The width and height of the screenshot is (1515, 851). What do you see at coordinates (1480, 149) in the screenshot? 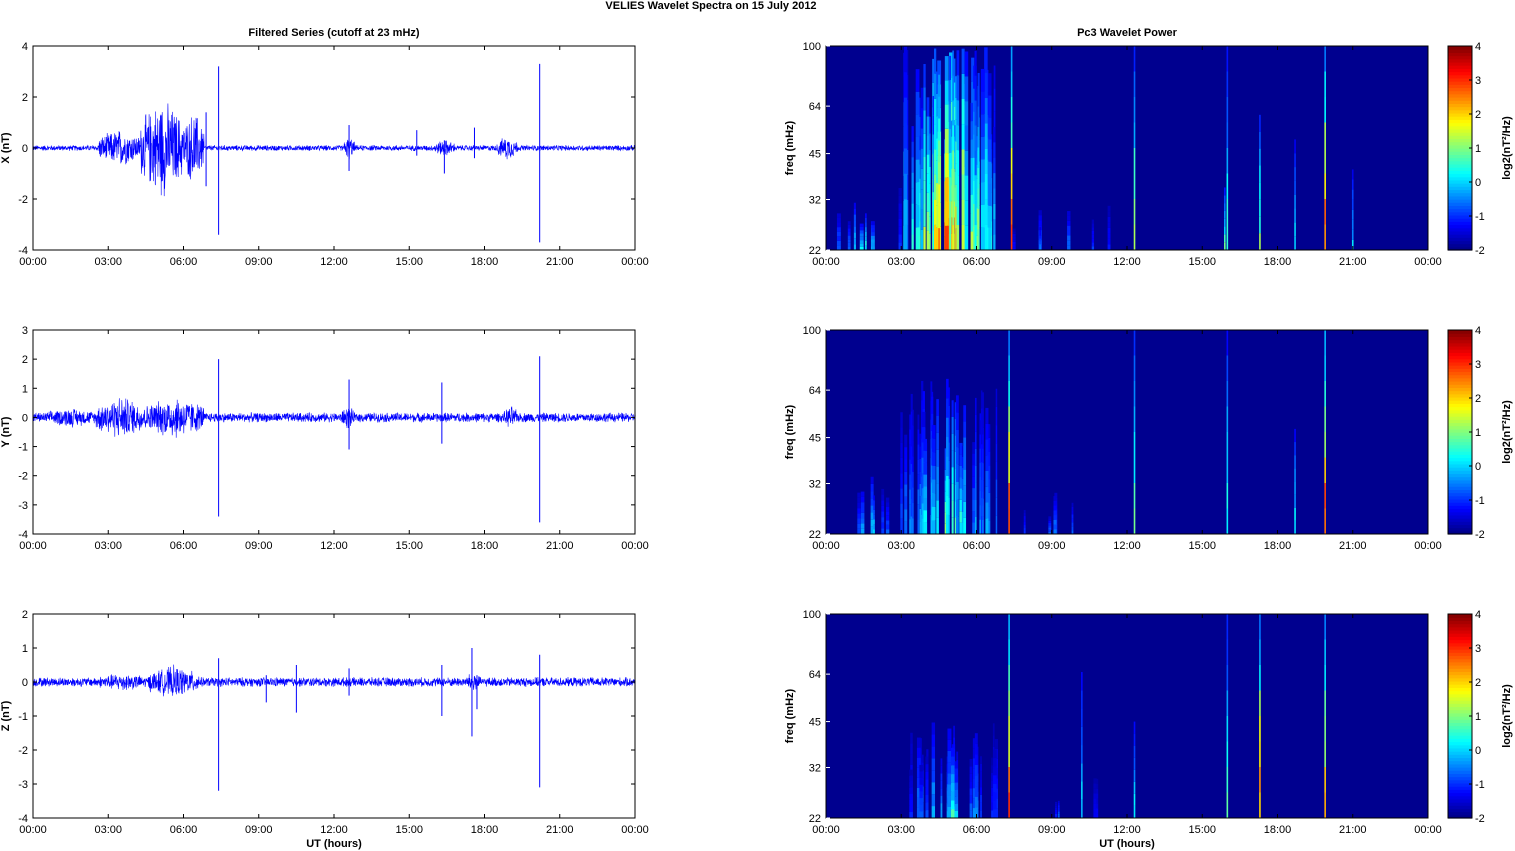
I see `colorbar: -2 -1 0 1 2 3 4 log2(nT²/Hz)` at bounding box center [1480, 149].